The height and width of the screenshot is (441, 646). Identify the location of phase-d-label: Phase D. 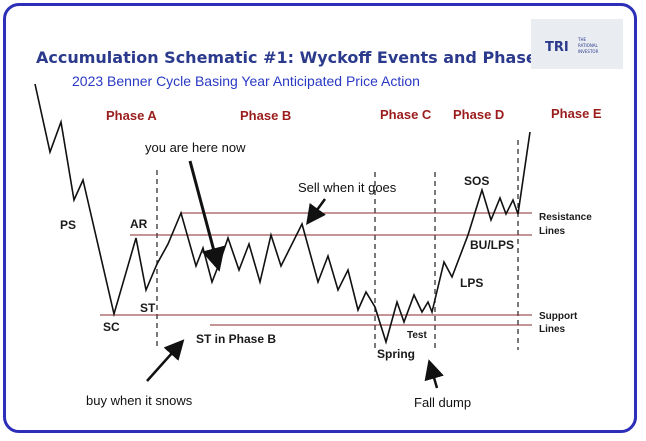
(478, 114).